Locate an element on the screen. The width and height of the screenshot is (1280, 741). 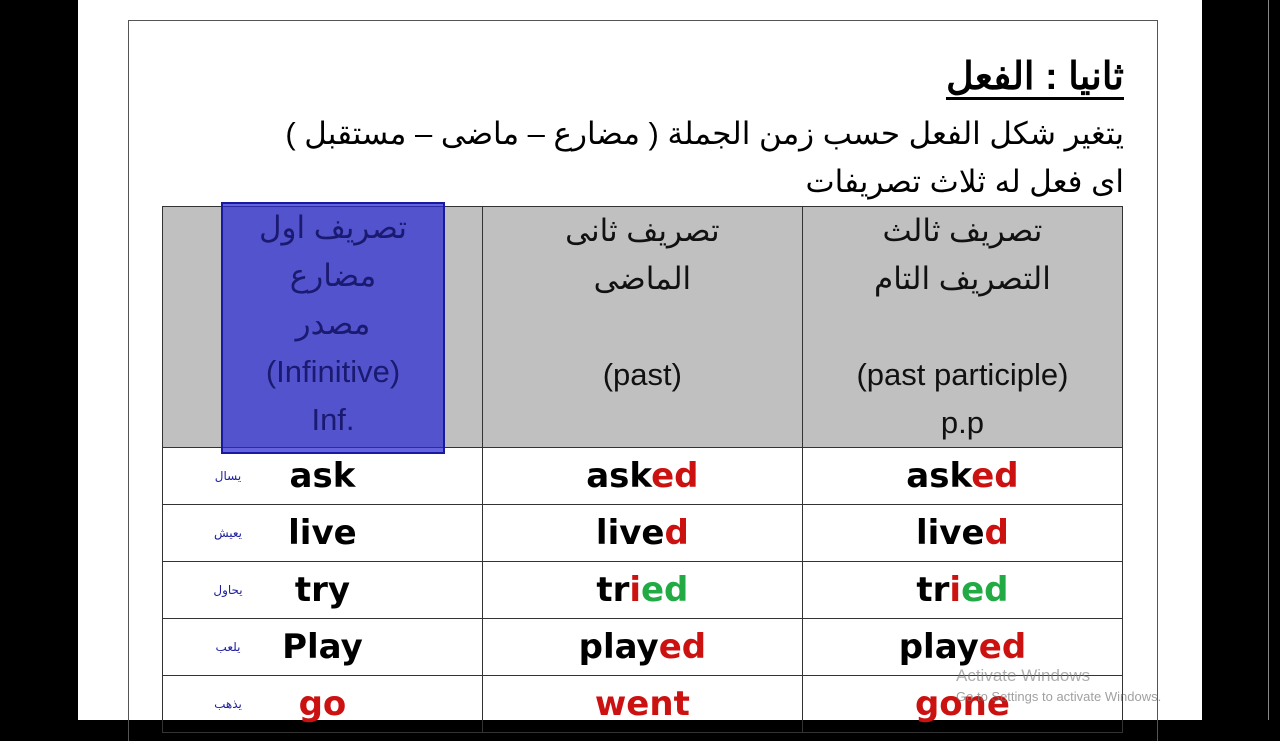
arabic-gloss: يذهب is located at coordinates (228, 704).